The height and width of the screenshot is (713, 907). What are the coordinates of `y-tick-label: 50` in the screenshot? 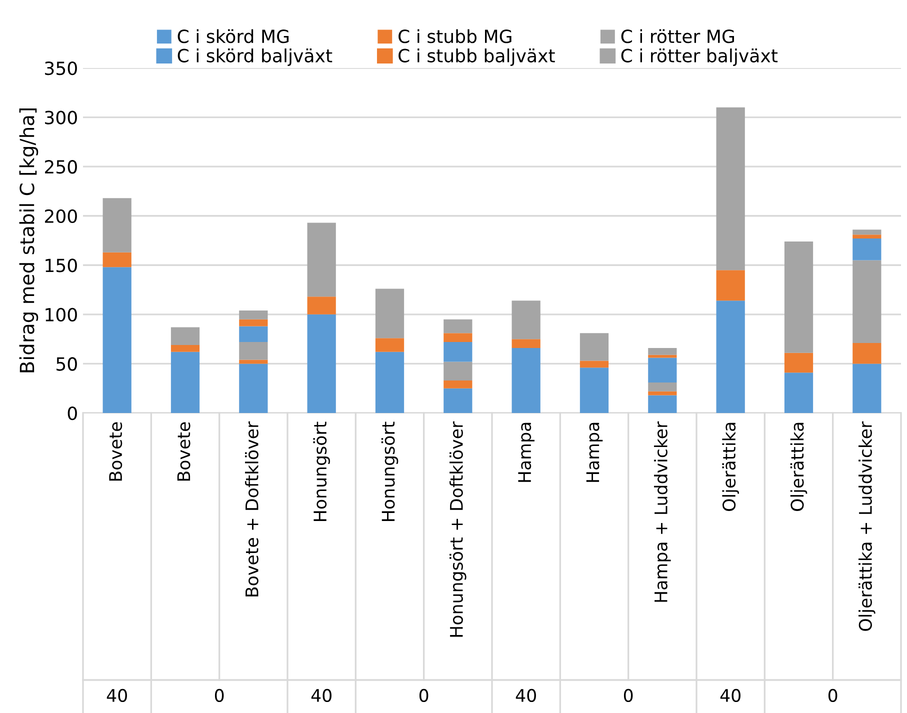 It's located at (66, 364).